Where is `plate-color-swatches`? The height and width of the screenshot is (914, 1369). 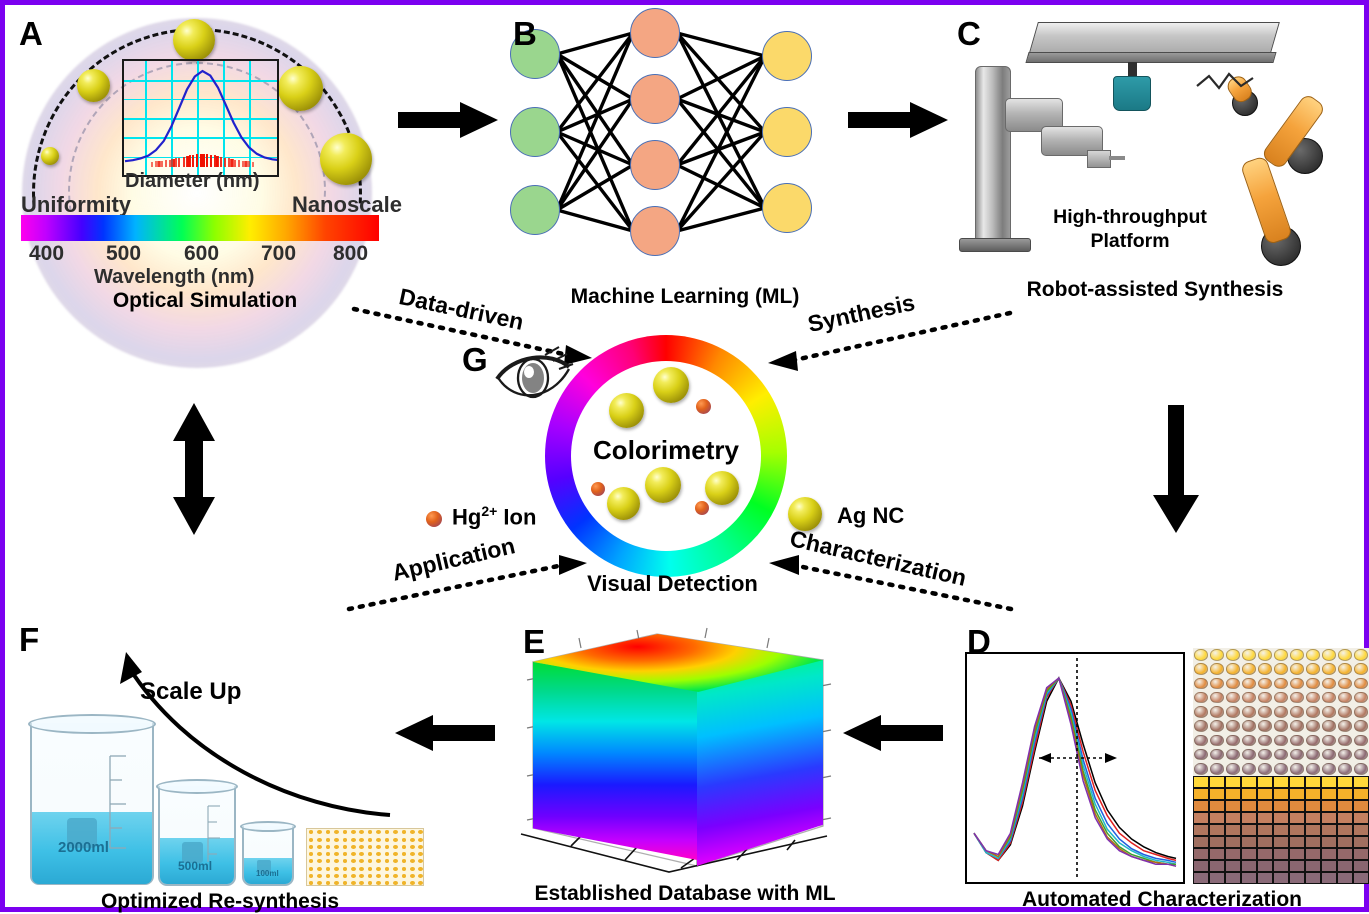 plate-color-swatches is located at coordinates (1281, 830).